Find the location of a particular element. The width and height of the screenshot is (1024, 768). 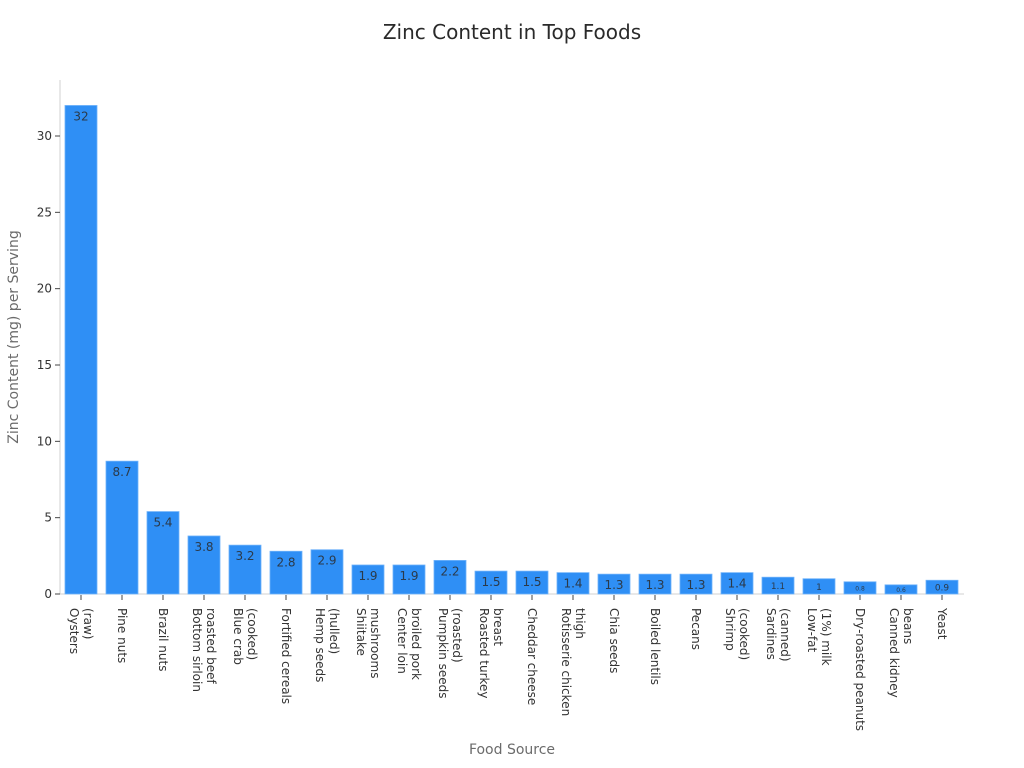

svg-text: Yeast is located at coordinates (942, 623).